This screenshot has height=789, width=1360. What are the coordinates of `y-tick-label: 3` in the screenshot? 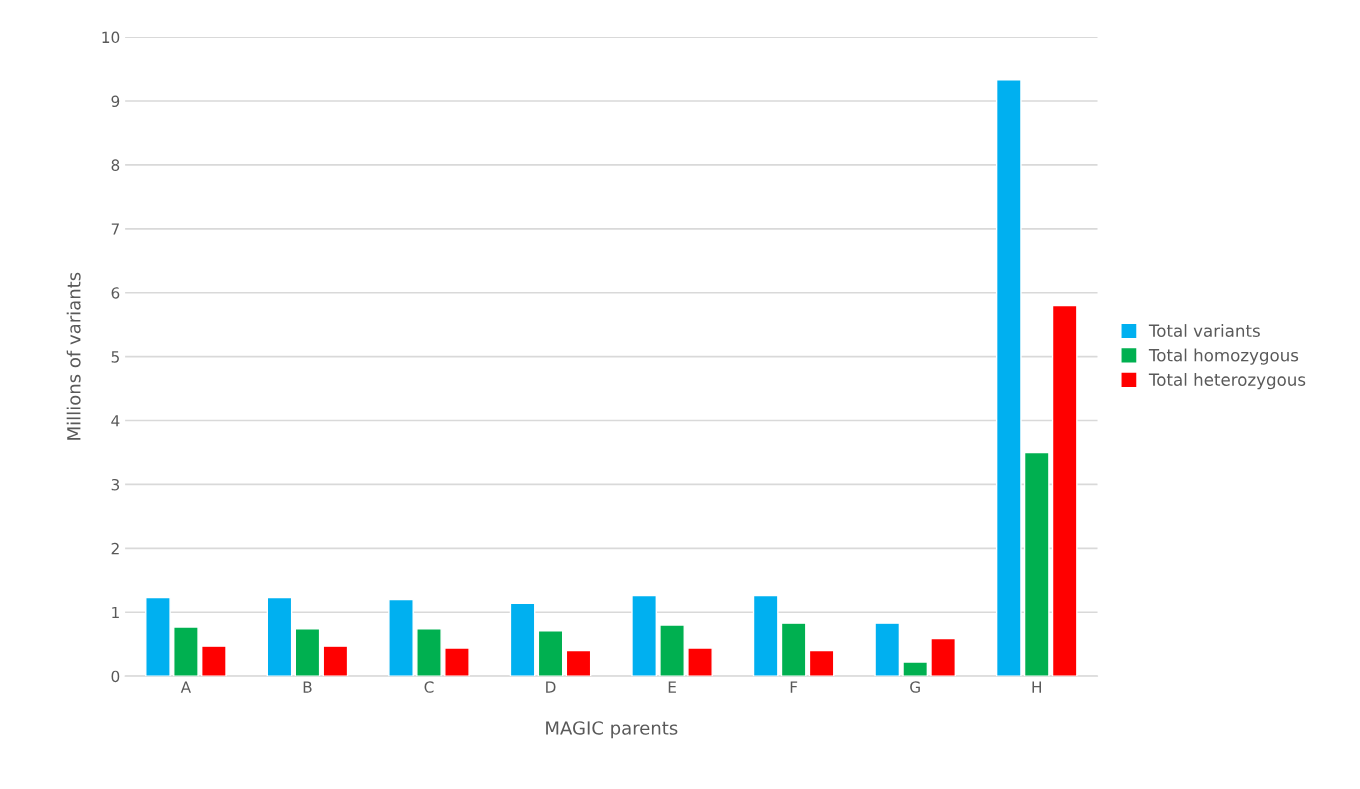 It's located at (115, 484).